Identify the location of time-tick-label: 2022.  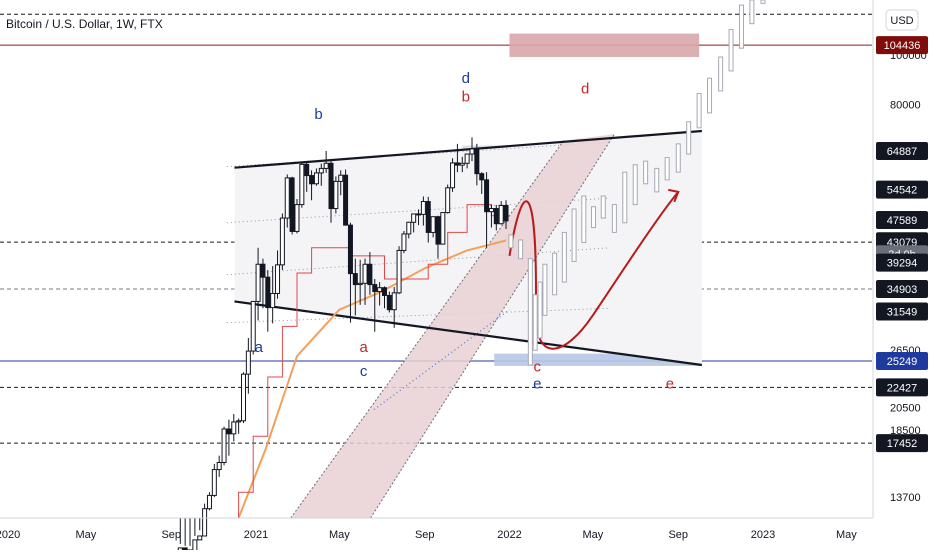
(509, 535).